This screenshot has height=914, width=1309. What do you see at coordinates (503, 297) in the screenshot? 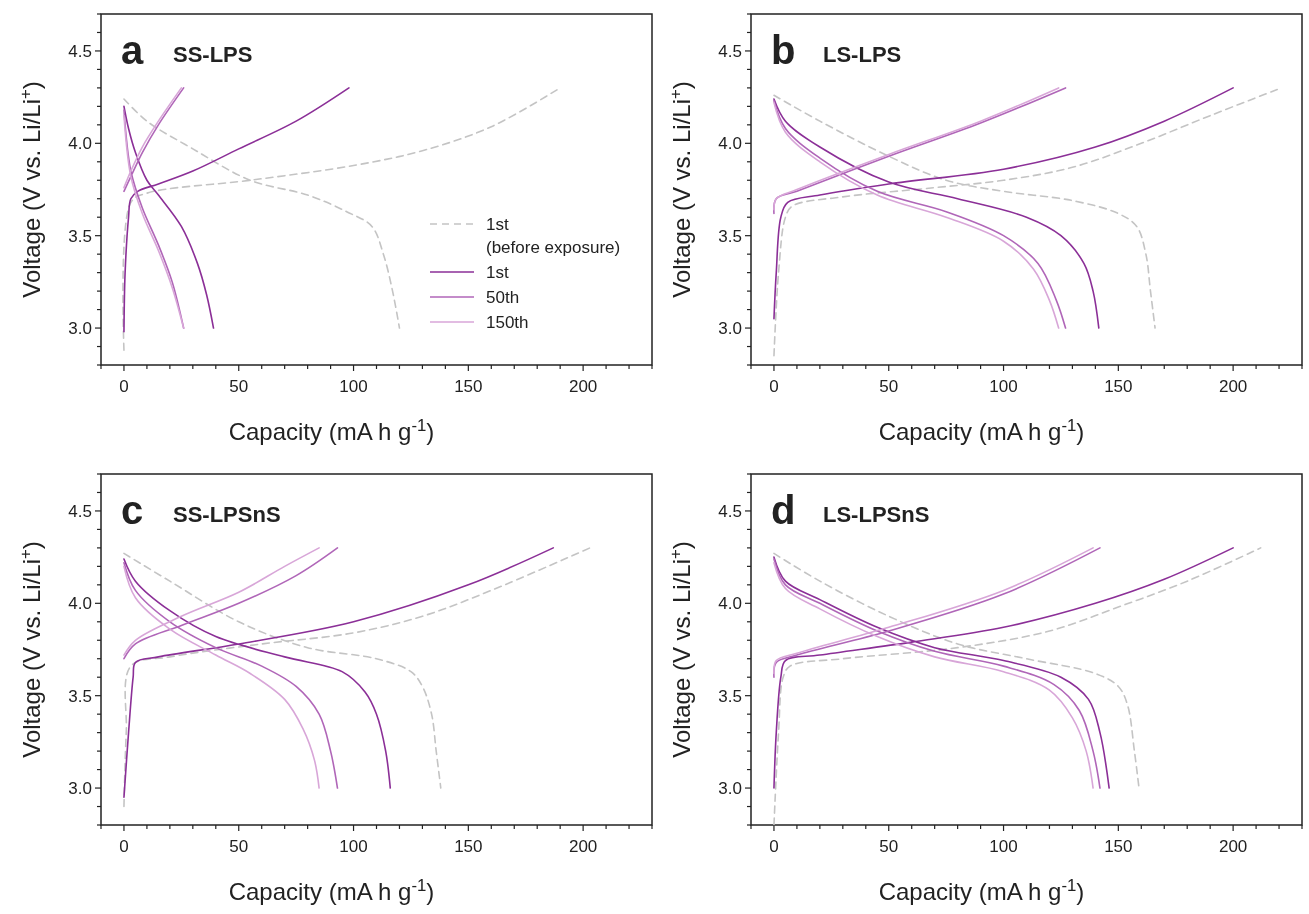
I see `legend-label: 50th` at bounding box center [503, 297].